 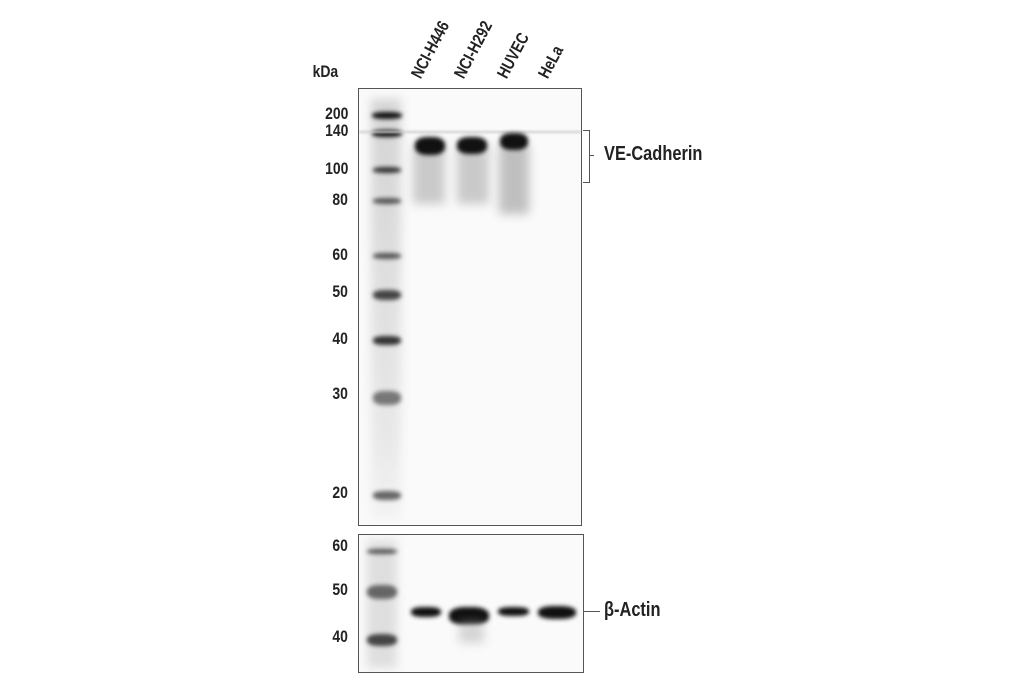 What do you see at coordinates (340, 492) in the screenshot?
I see `marker-20: 20` at bounding box center [340, 492].